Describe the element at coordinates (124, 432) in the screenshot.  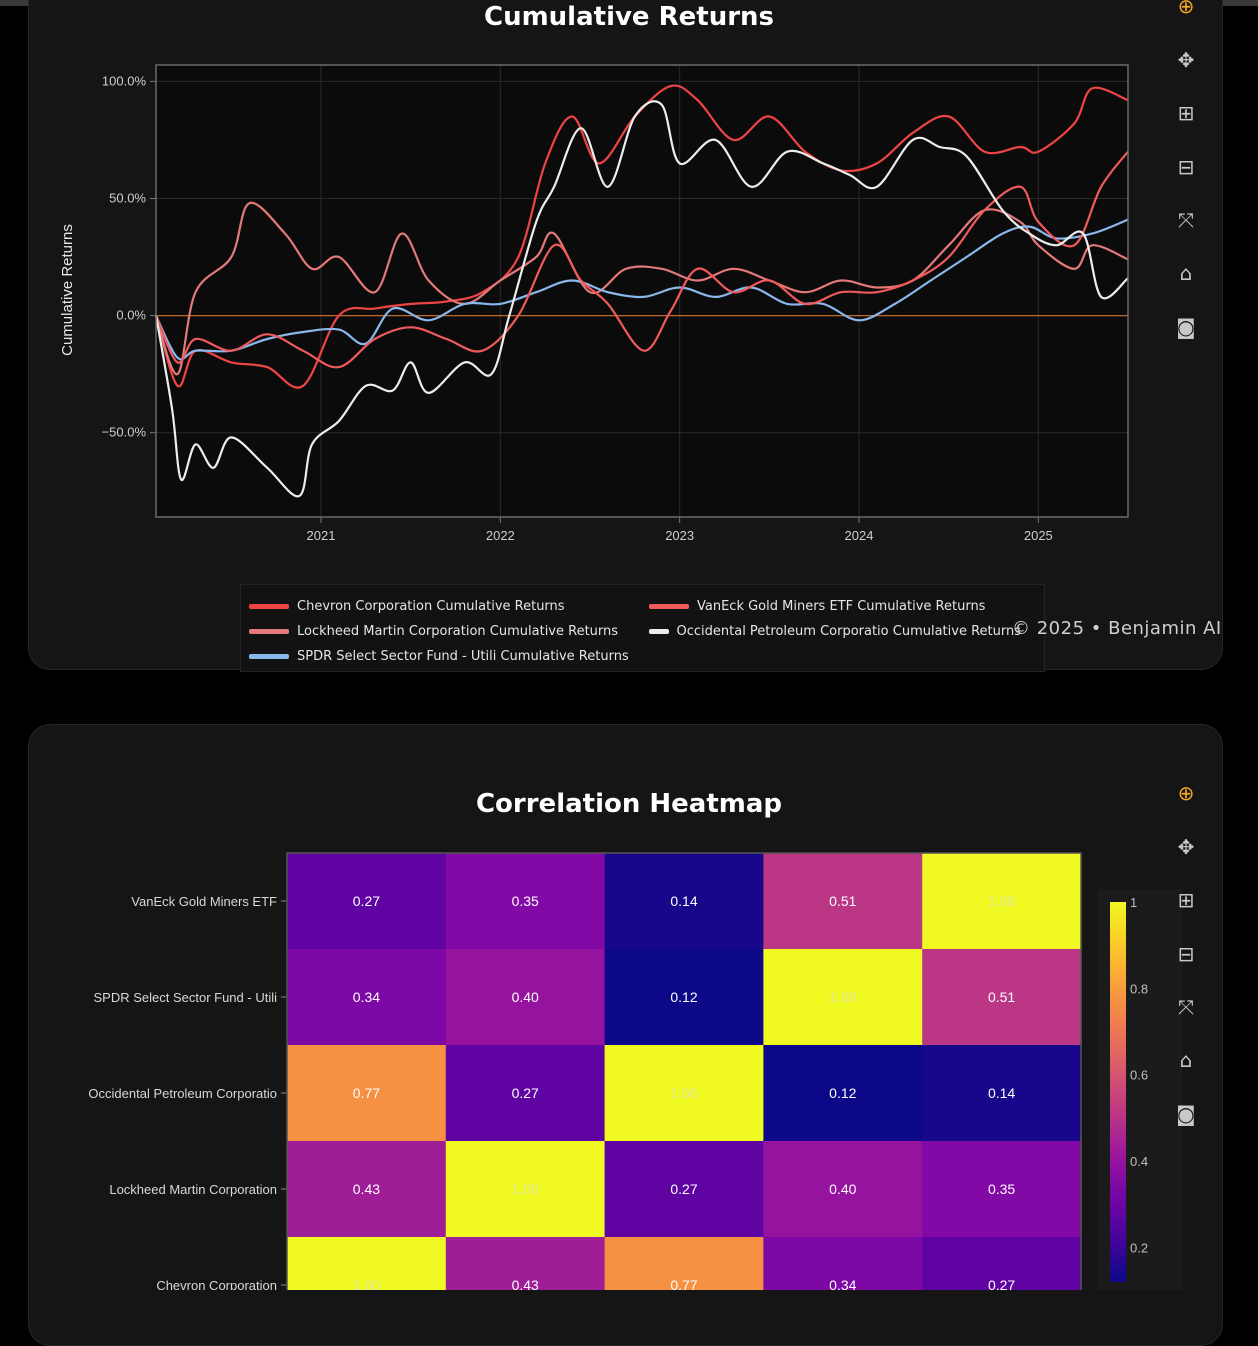
I see `y-tick-label: −50.0%` at that location.